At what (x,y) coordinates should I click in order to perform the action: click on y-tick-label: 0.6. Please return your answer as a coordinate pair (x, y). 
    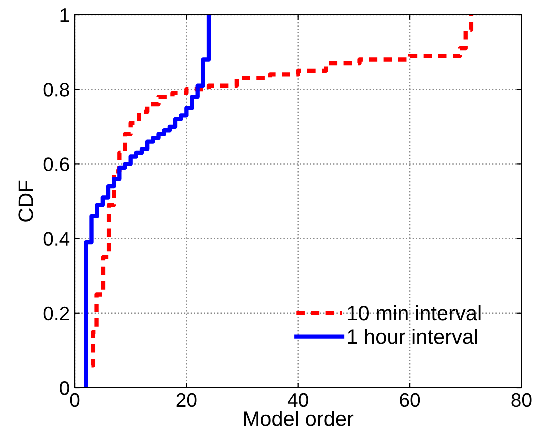
    Looking at the image, I should click on (57, 165).